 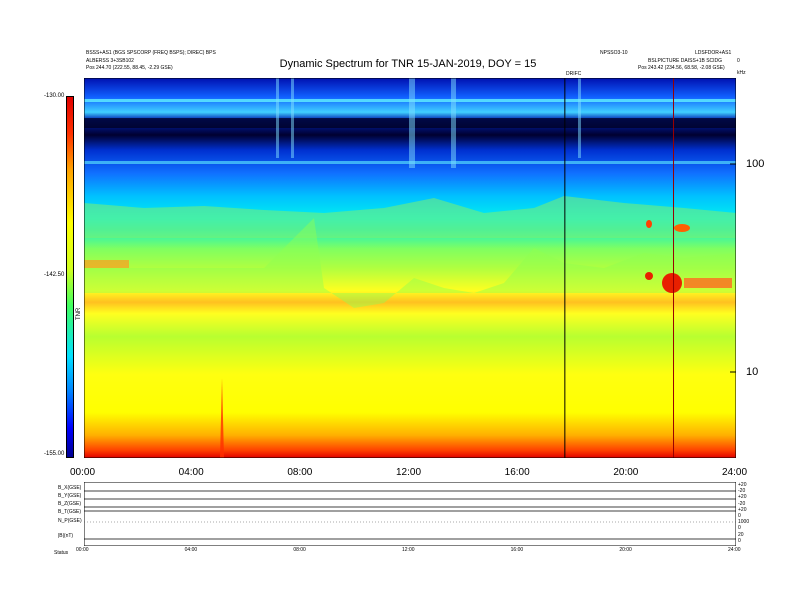 What do you see at coordinates (70, 504) in the screenshot?
I see `lower-row-label: B_Z(GSE)` at bounding box center [70, 504].